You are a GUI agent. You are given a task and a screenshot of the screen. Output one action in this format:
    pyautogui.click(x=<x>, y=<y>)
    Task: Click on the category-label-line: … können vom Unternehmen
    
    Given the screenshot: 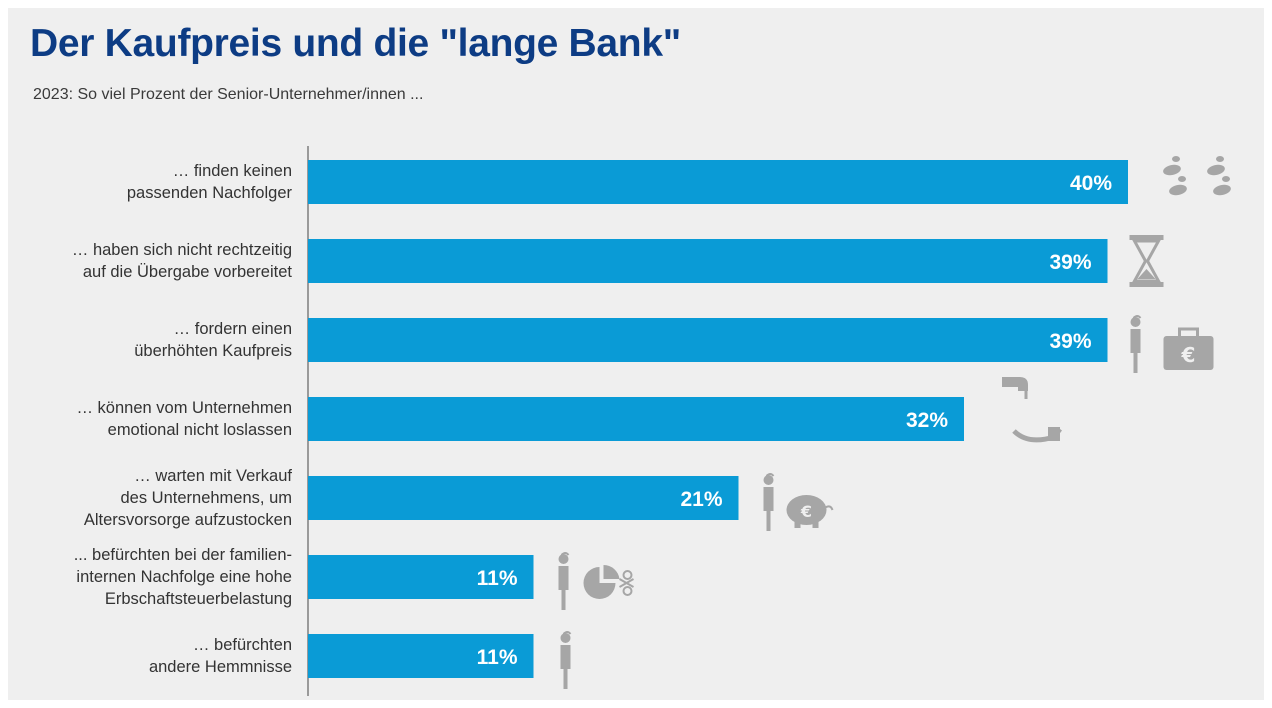 What is the action you would take?
    pyautogui.click(x=184, y=408)
    